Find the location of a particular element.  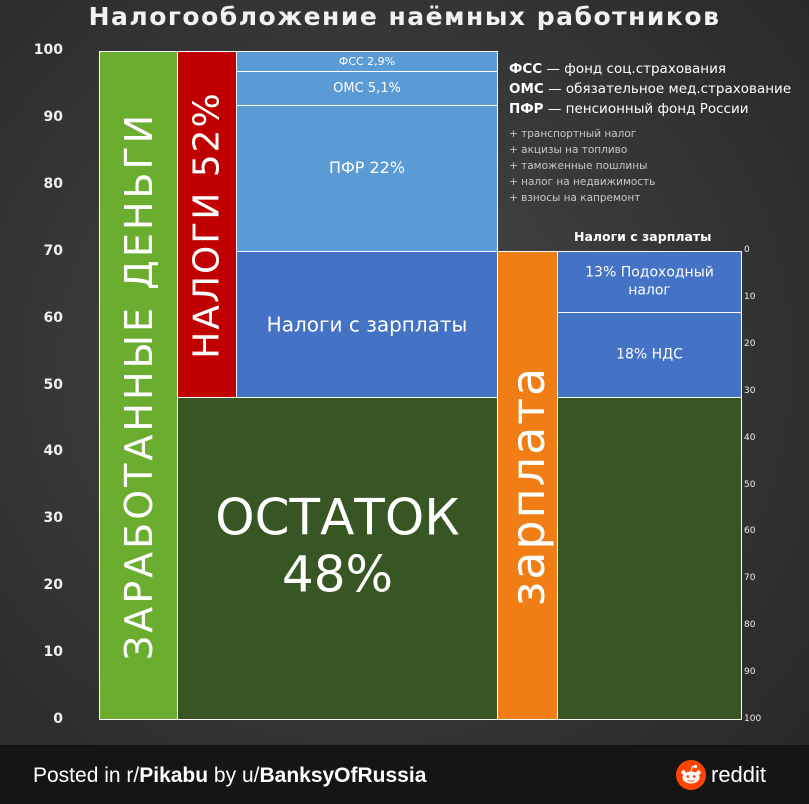

reddit-wordmark: reddit is located at coordinates (739, 774).